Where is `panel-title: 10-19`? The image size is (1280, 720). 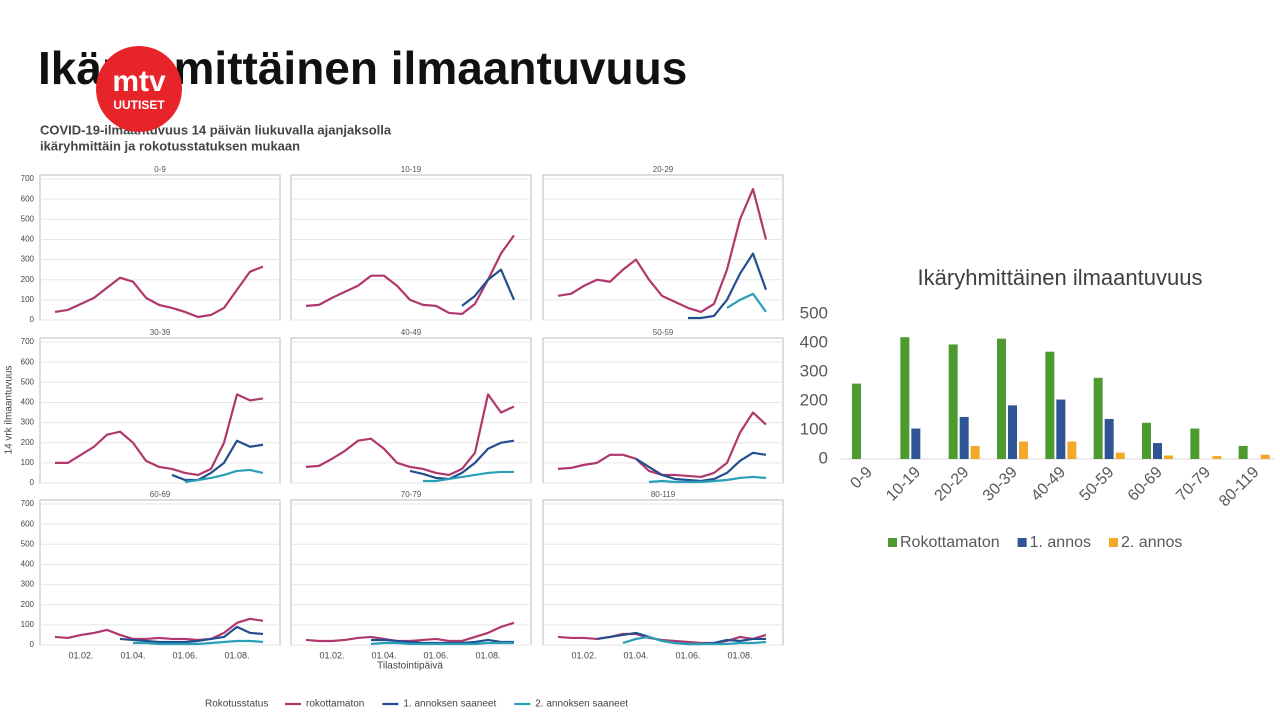 panel-title: 10-19 is located at coordinates (411, 169).